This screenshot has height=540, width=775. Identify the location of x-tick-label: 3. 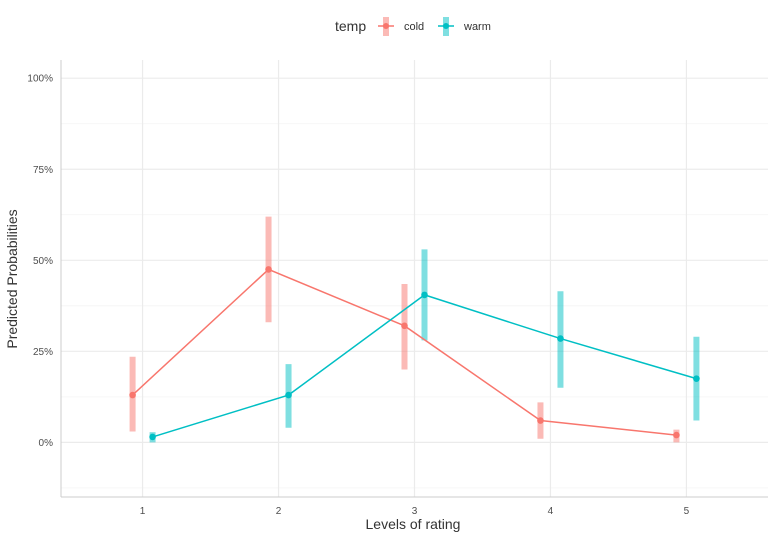
(415, 511).